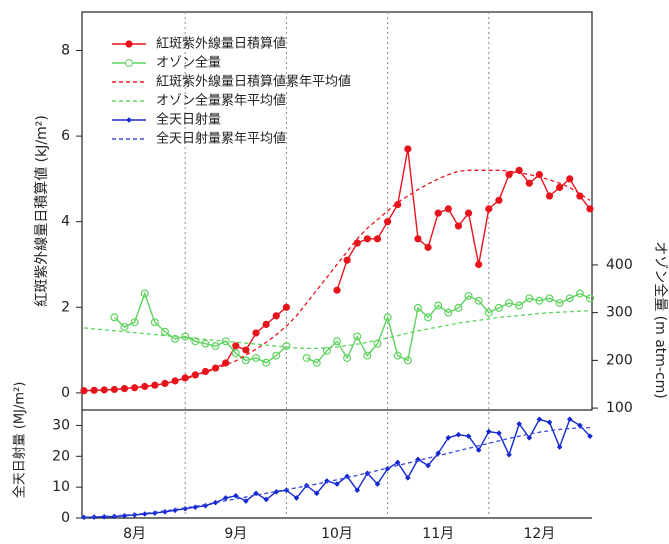  Describe the element at coordinates (188, 63) in the screenshot. I see `legend-label: オゾン全量` at that location.